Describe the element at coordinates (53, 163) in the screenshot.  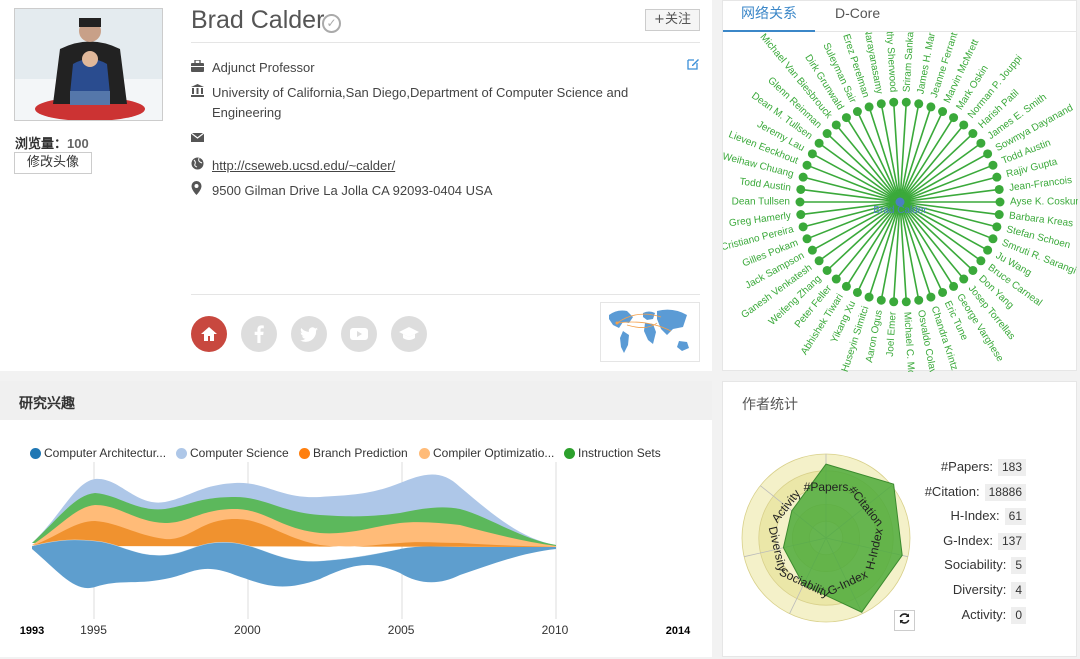
I see `edit-avatar-button: 修改头像` at that location.